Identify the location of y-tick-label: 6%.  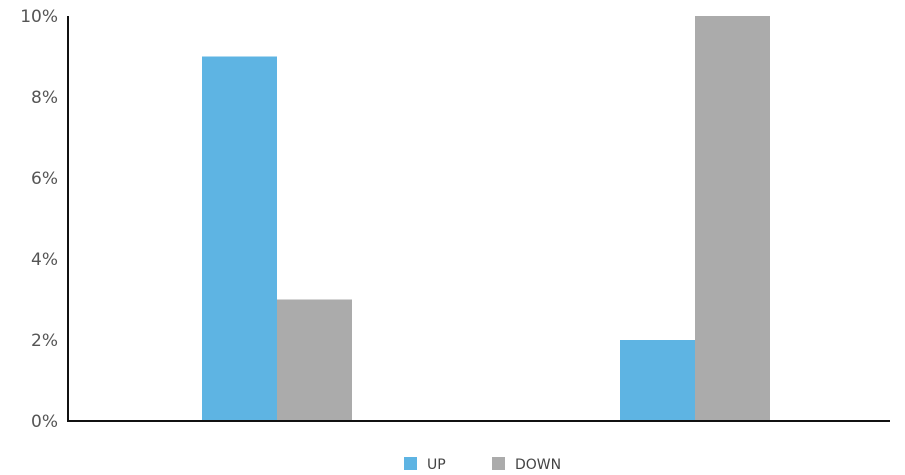
(44, 179).